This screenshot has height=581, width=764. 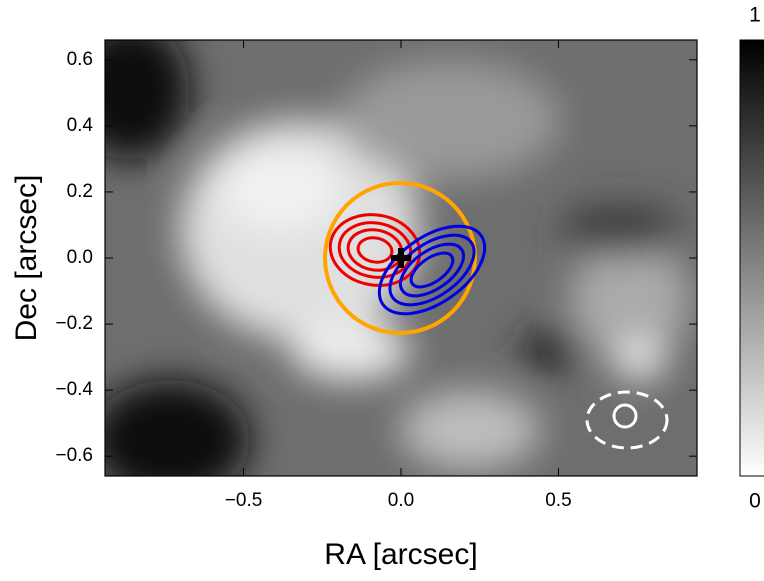 I want to click on y-tick-label: 0.2, so click(x=80, y=191).